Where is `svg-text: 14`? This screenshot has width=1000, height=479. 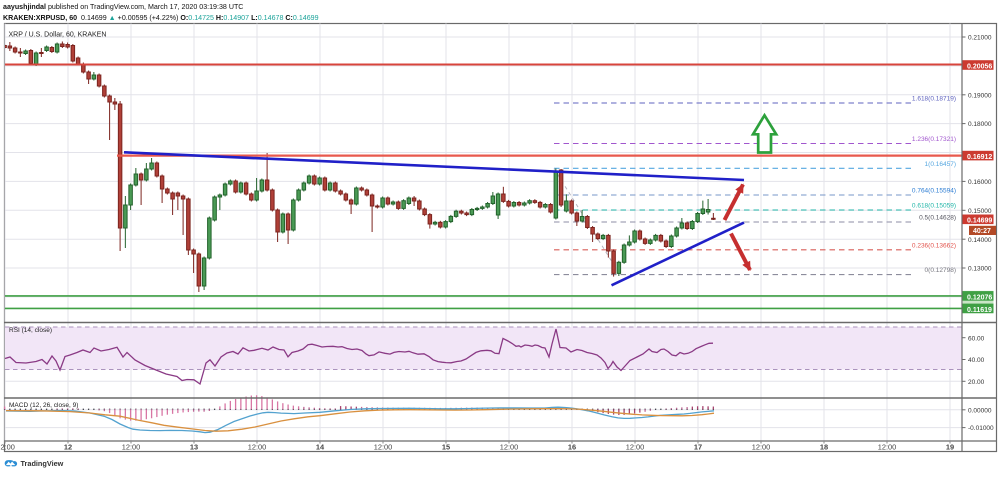
svg-text: 14 is located at coordinates (320, 447).